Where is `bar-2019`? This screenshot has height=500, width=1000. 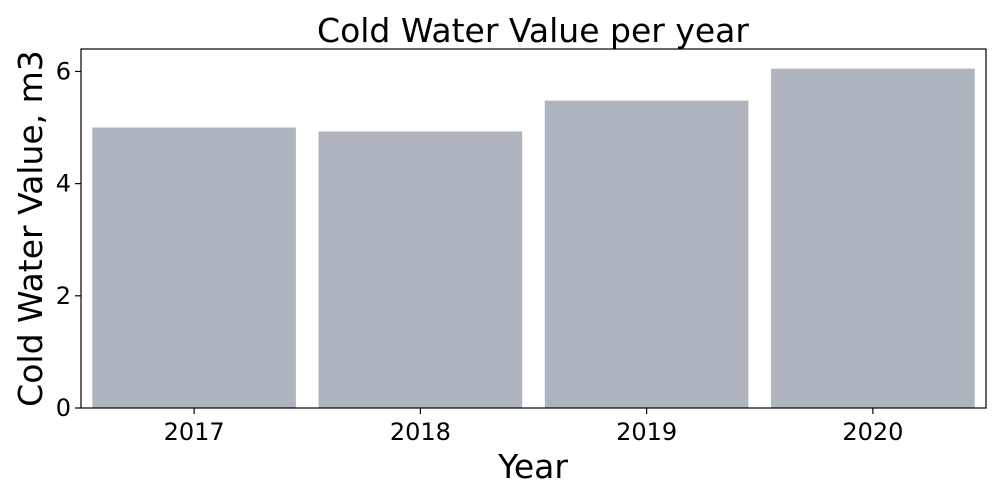 bar-2019 is located at coordinates (646, 254).